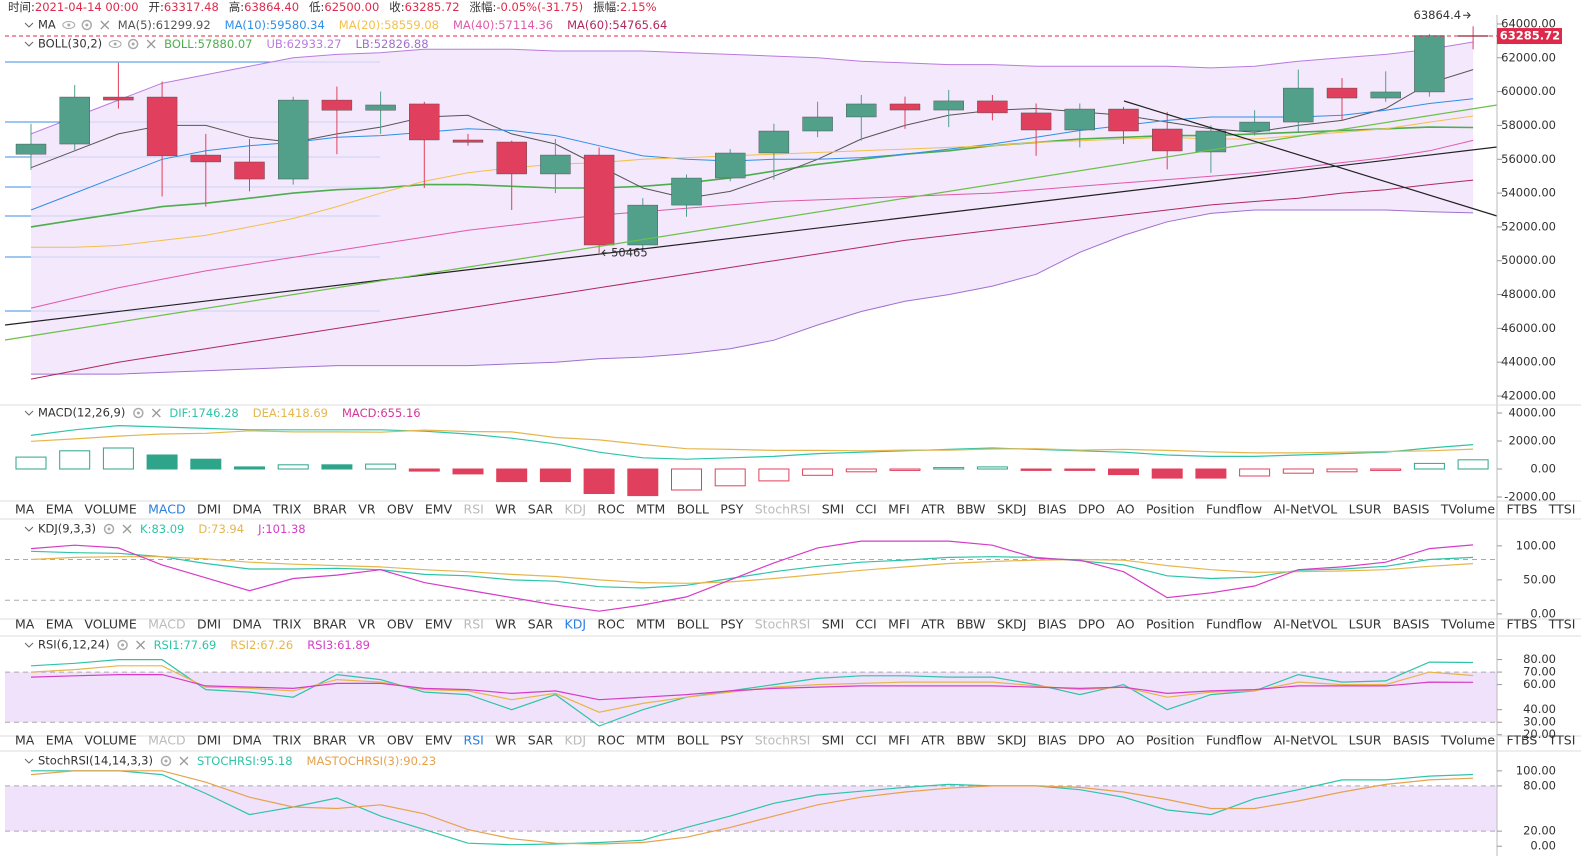 This screenshot has height=856, width=1581. Describe the element at coordinates (541, 740) in the screenshot. I see `indicator-tab: SAR` at that location.